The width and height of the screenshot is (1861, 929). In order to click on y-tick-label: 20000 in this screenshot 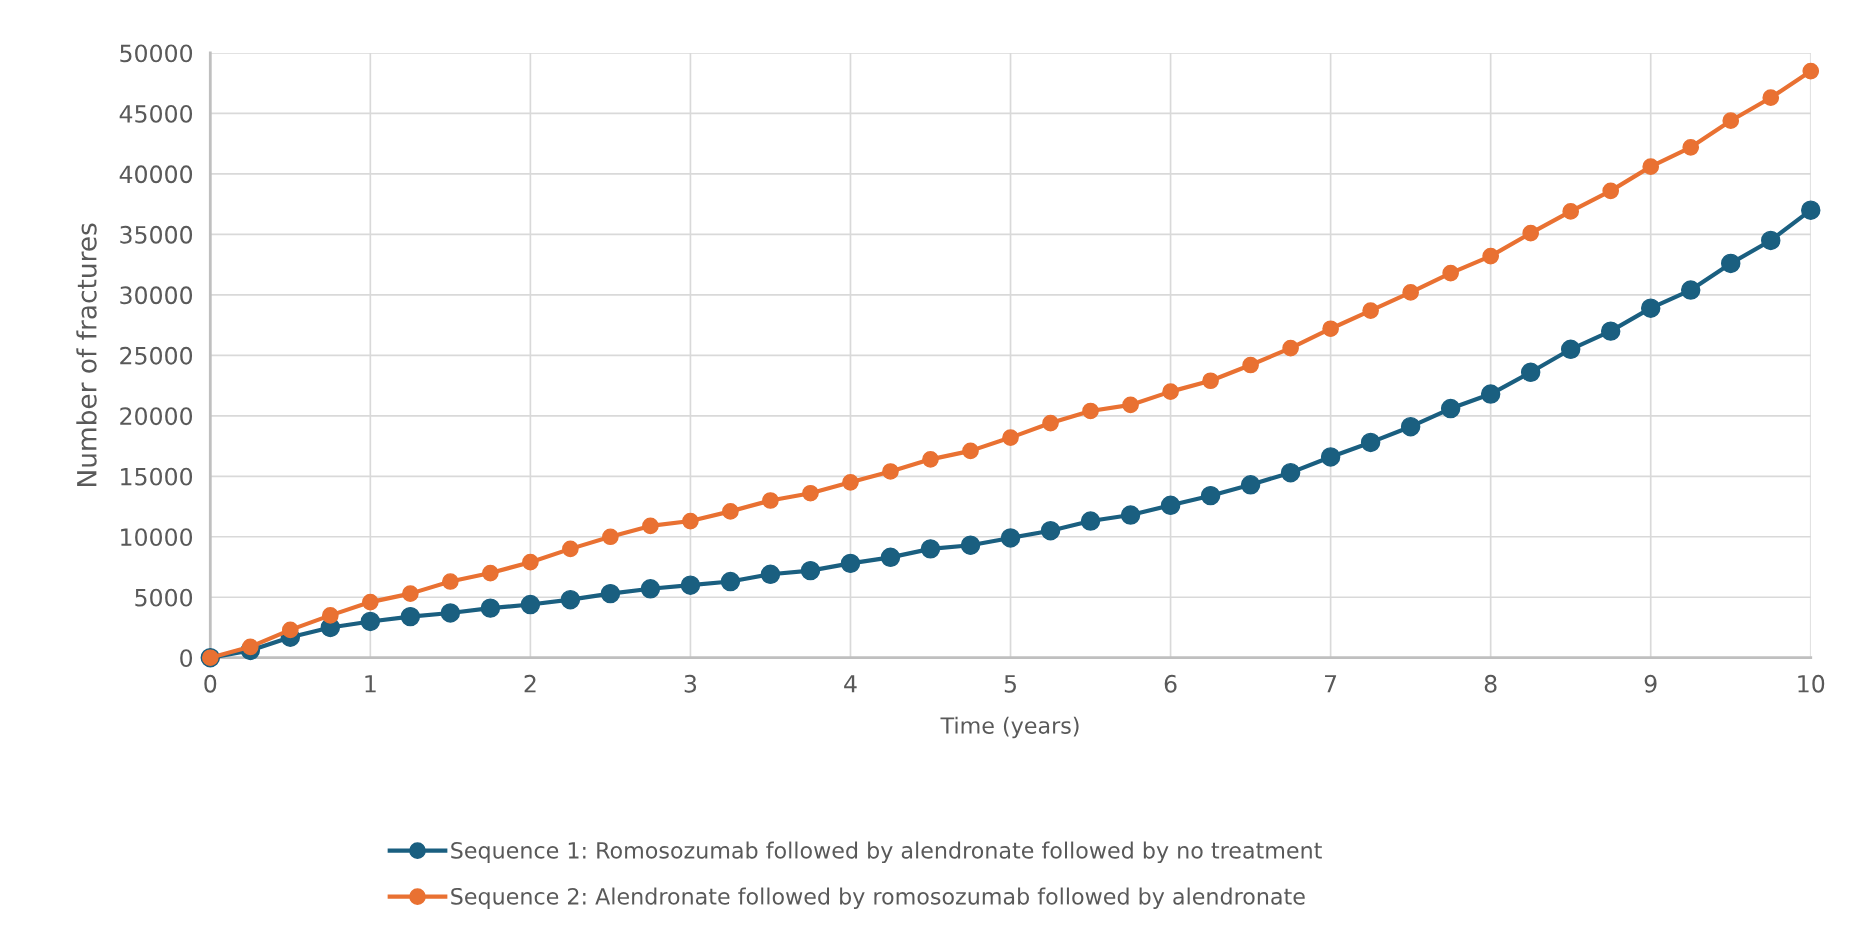, I will do `click(156, 416)`.